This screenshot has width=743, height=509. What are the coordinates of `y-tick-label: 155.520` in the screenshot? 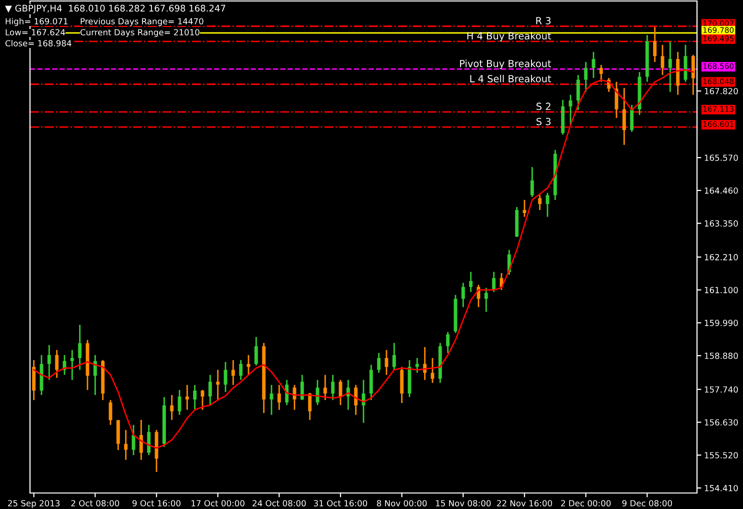 It's located at (721, 455).